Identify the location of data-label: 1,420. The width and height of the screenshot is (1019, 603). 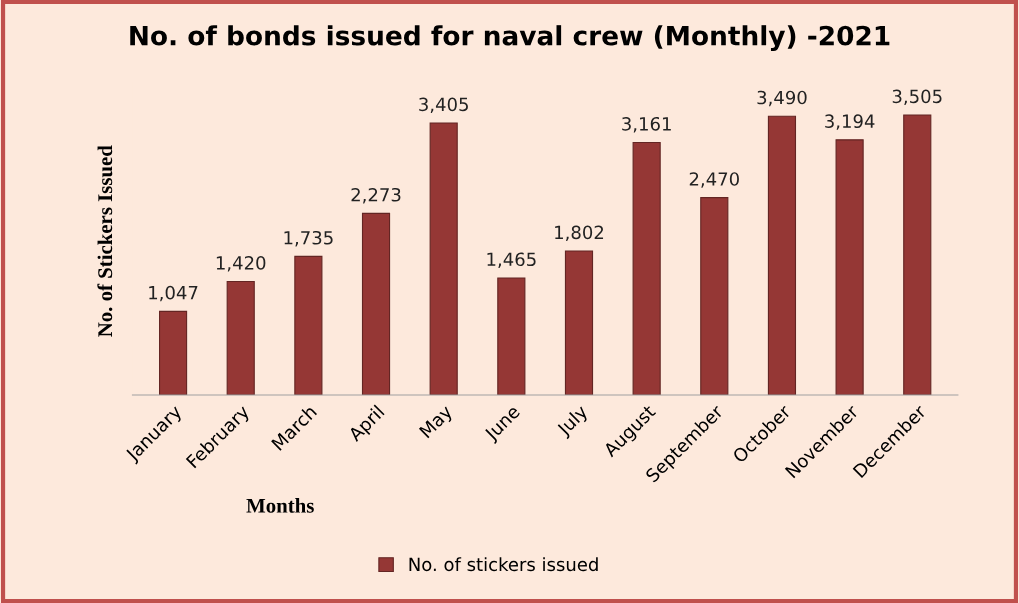
(241, 264).